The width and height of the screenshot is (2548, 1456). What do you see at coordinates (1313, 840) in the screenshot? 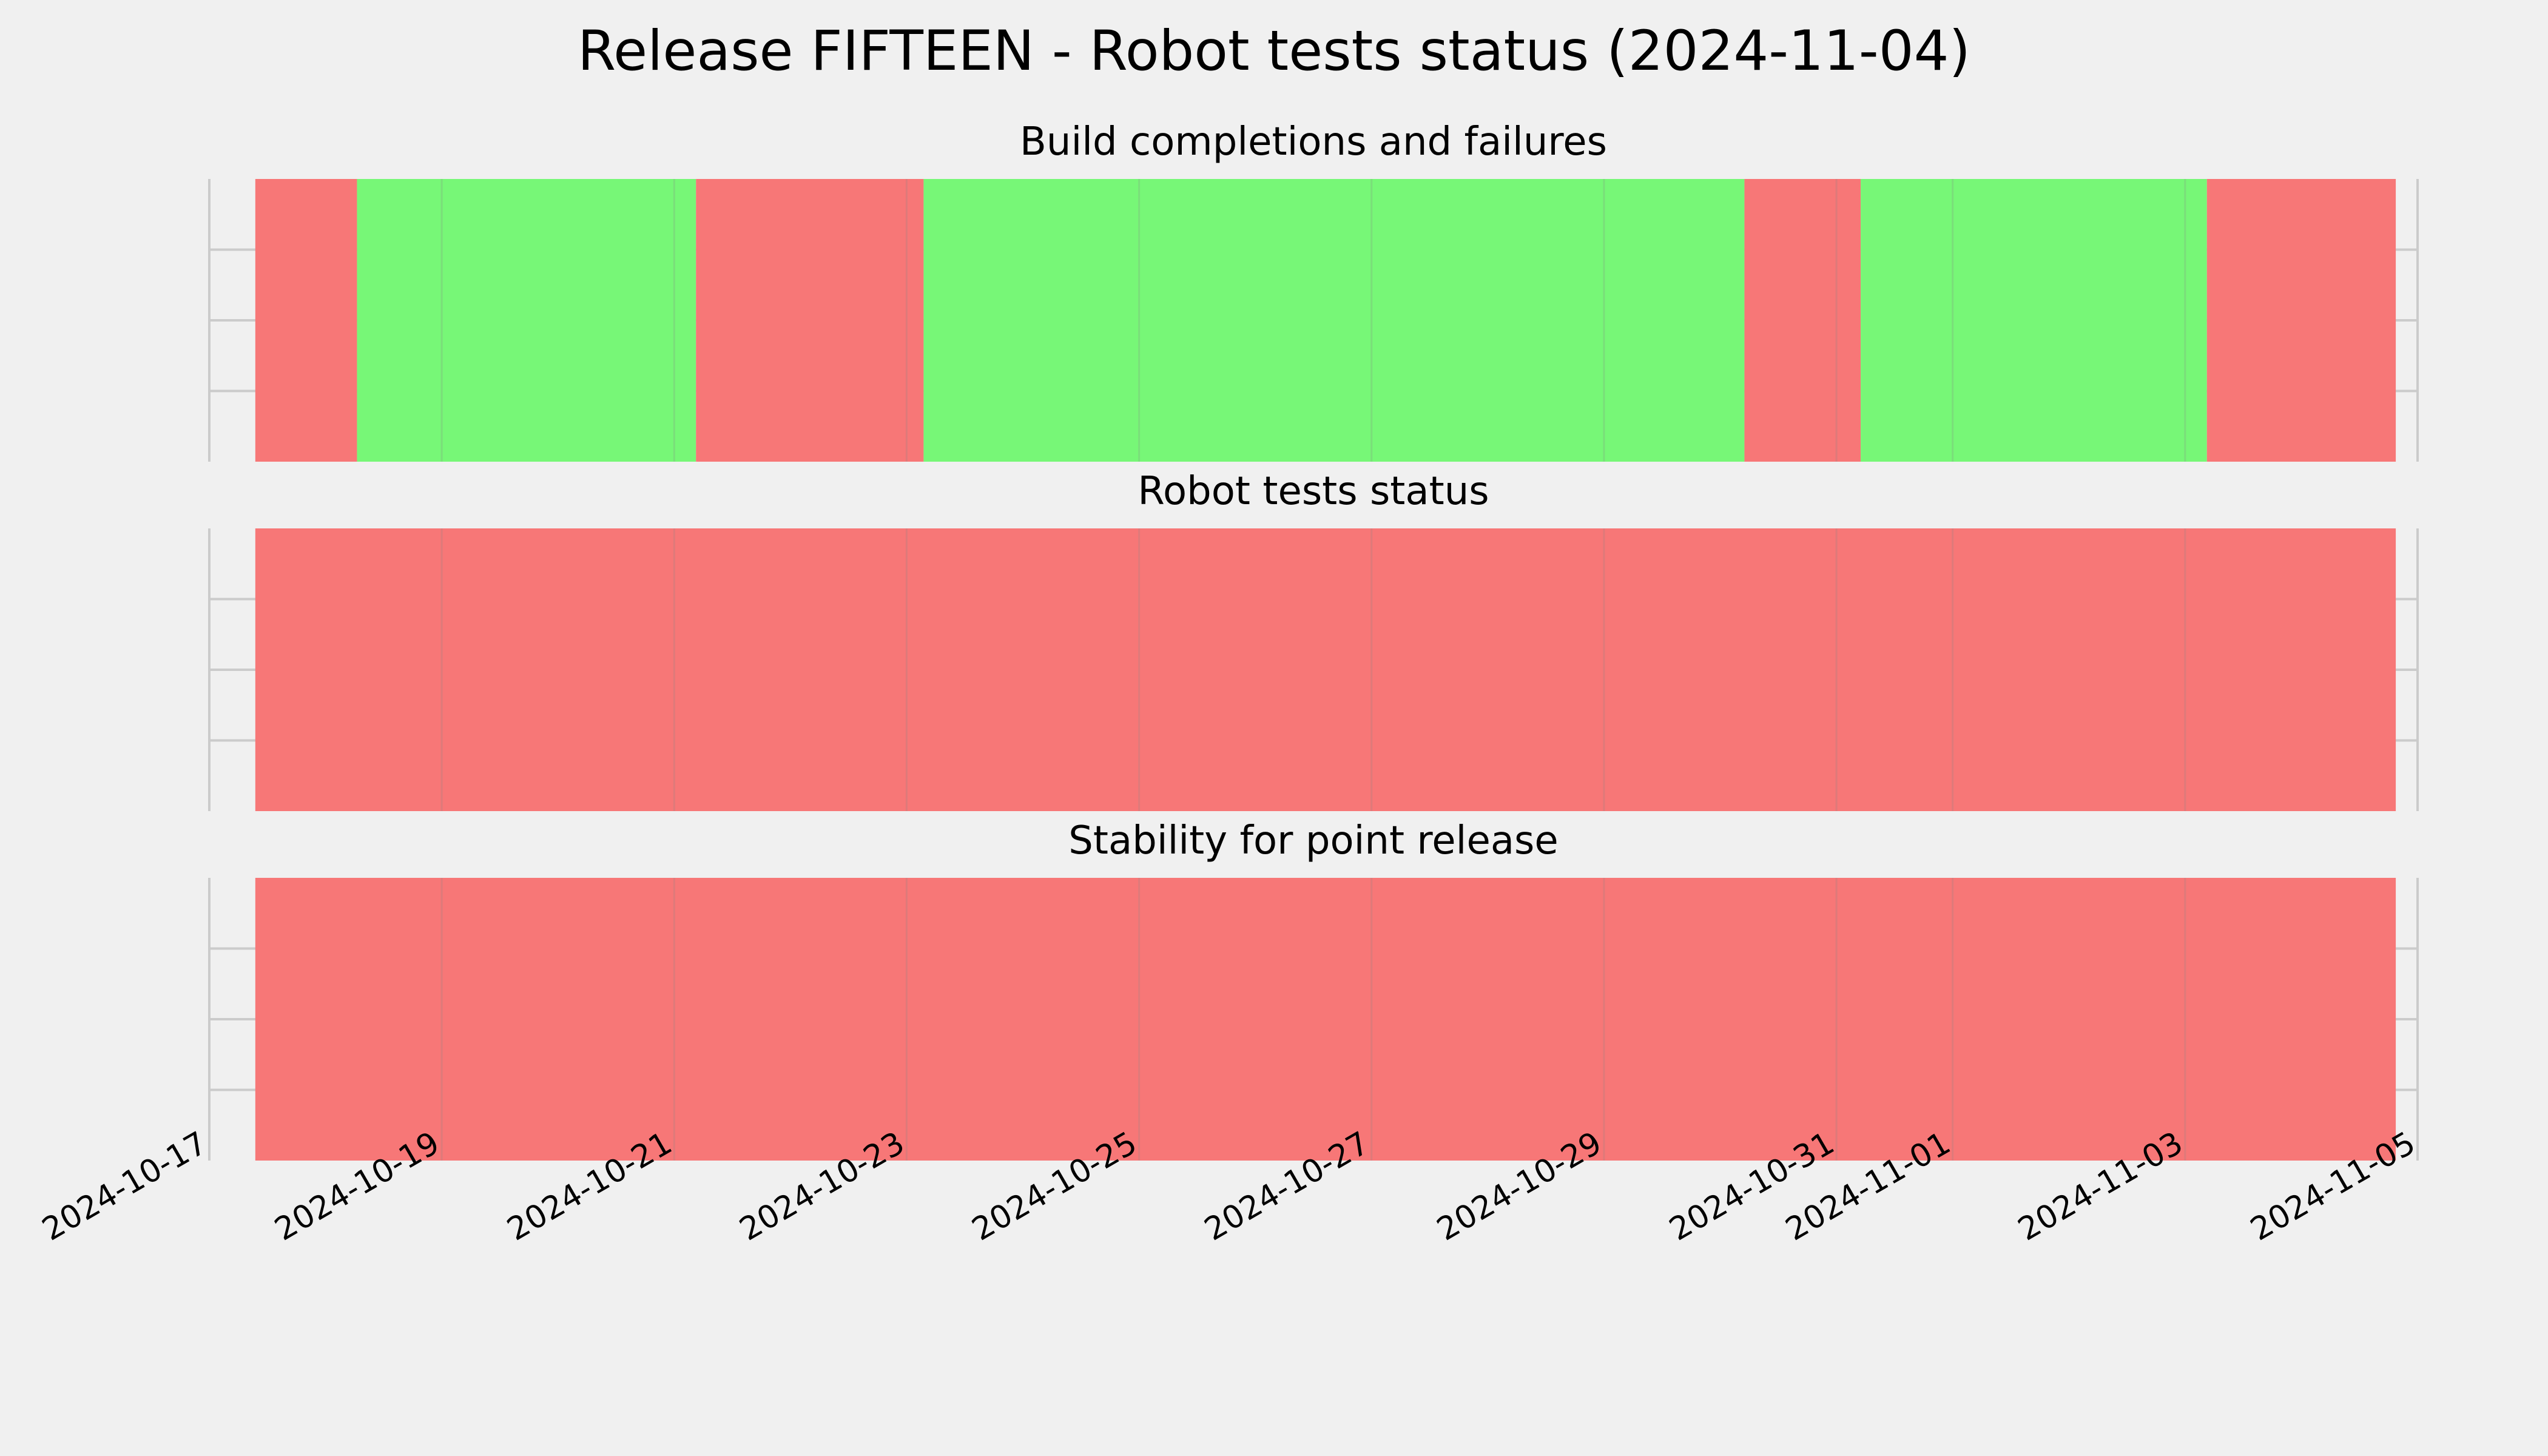
I see `panel-title: Stability for point release` at bounding box center [1313, 840].